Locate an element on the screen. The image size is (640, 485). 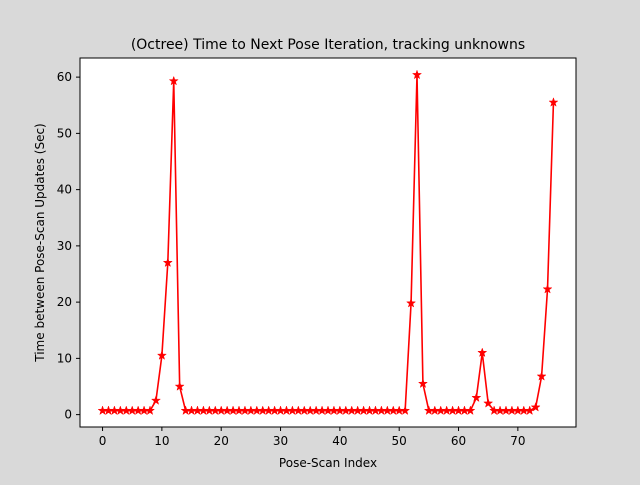
y-axis-ticks: 0 10 20 30 40 50 60 is located at coordinates (68, 246).